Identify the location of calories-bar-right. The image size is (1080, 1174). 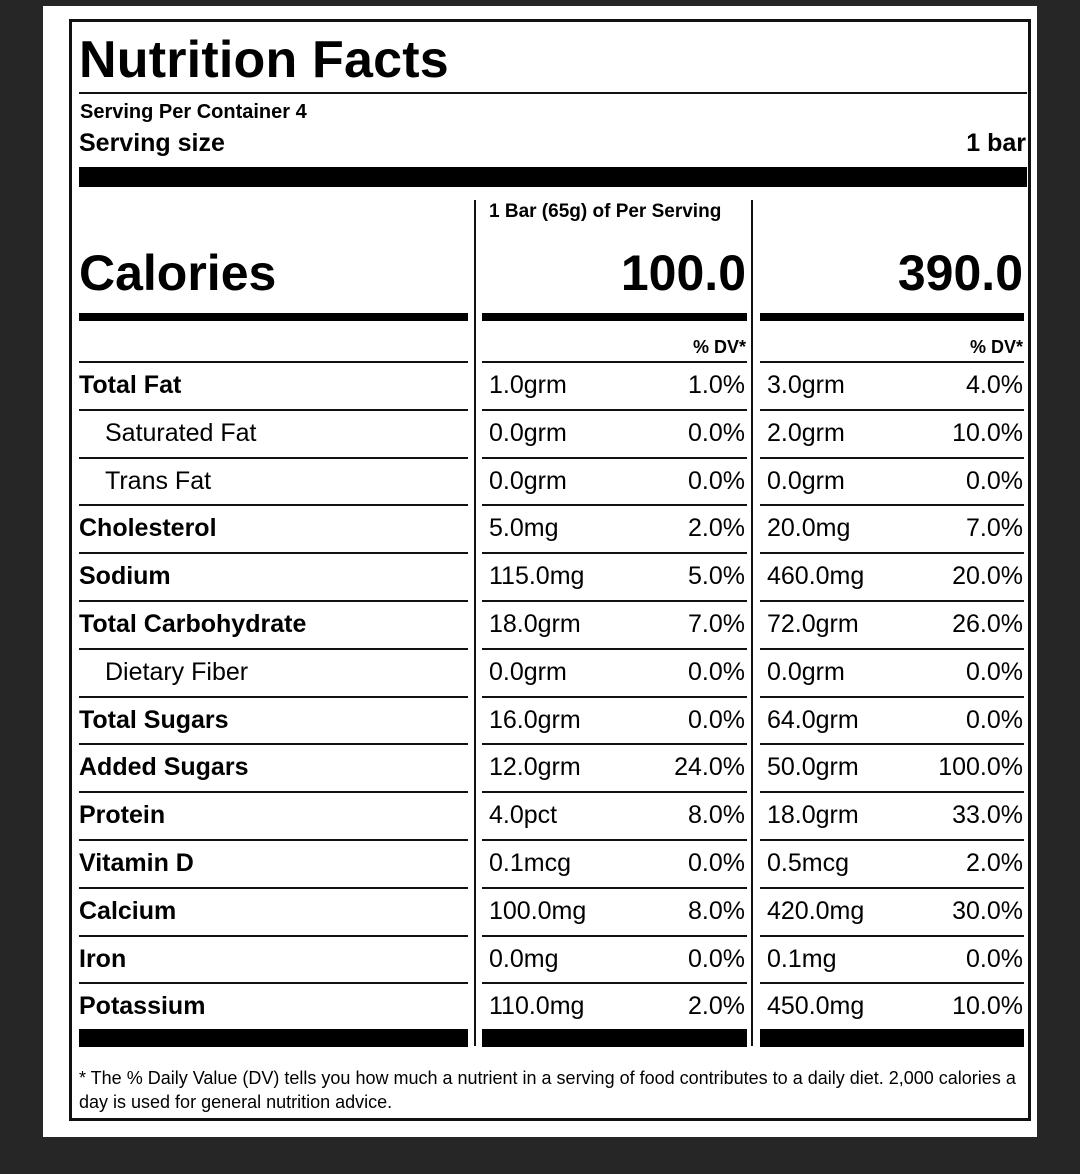
(892, 317).